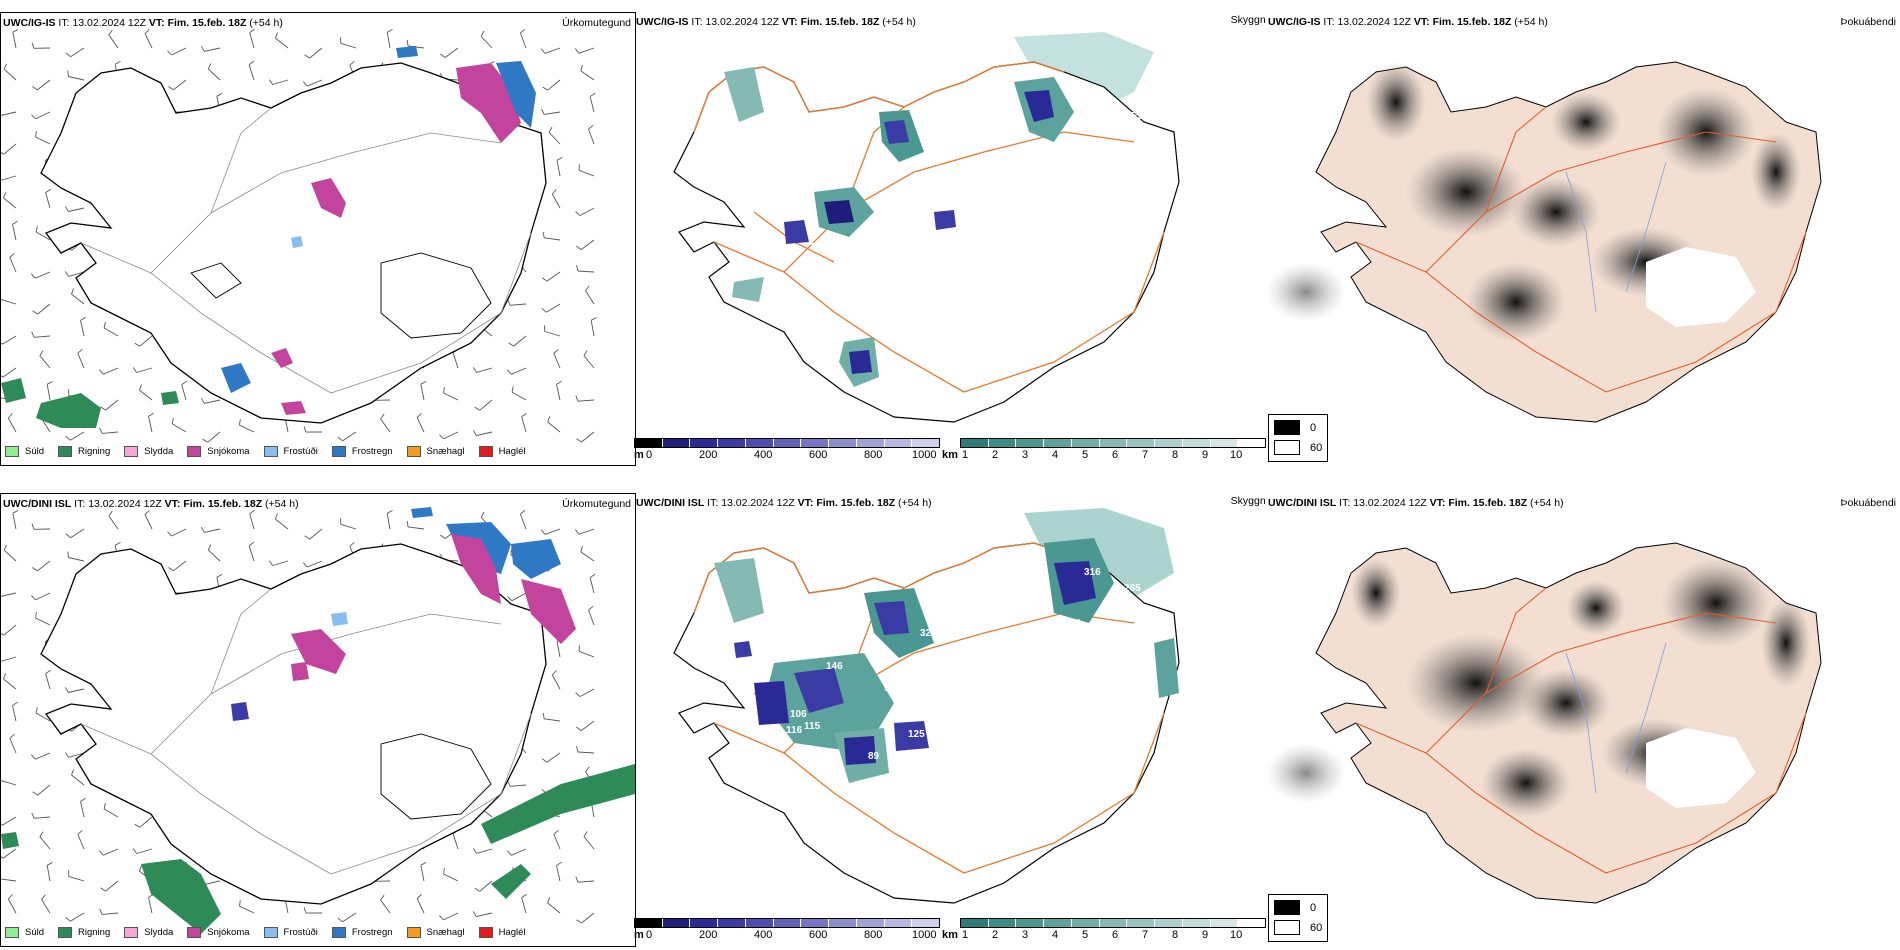 This screenshot has height=950, width=1900. I want to click on panel-title: Þokuábendi, so click(1868, 503).